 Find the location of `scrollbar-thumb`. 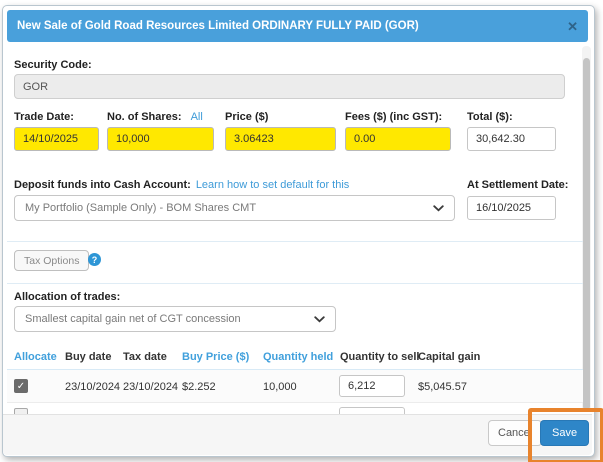

scrollbar-thumb is located at coordinates (586, 234).